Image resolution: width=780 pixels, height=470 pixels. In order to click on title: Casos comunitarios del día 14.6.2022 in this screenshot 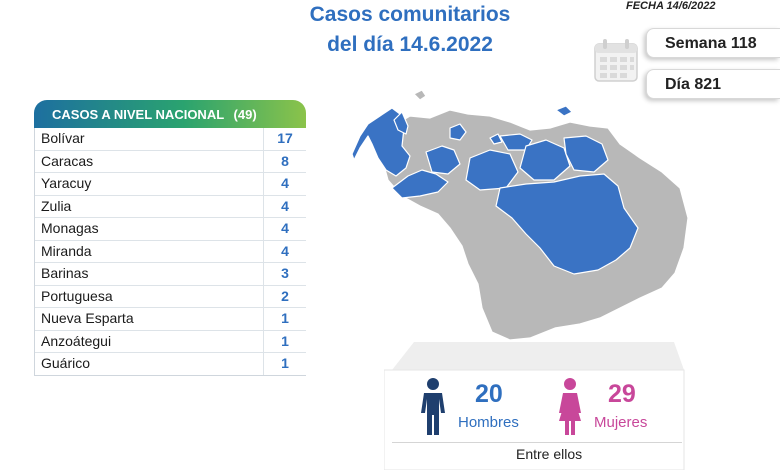, I will do `click(410, 30)`.